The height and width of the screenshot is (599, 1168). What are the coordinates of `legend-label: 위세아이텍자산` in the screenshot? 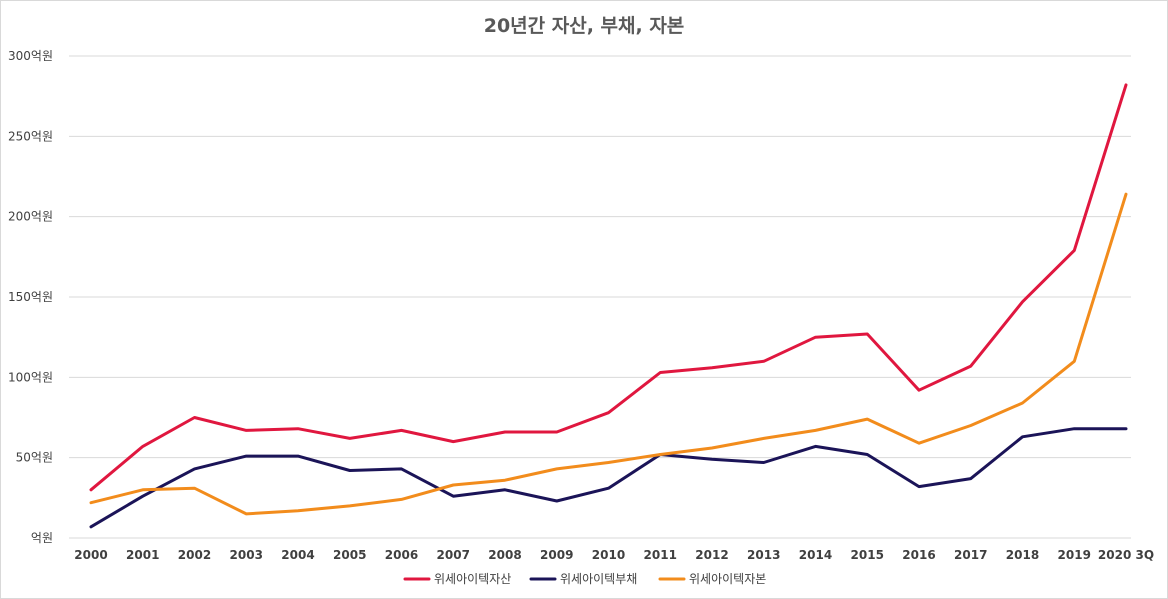 It's located at (472, 579).